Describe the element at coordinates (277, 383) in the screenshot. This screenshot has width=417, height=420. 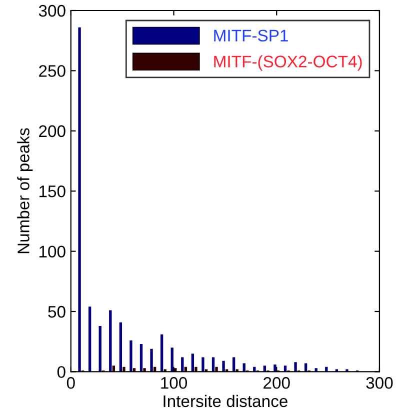
I see `x-tick-label: 200` at that location.